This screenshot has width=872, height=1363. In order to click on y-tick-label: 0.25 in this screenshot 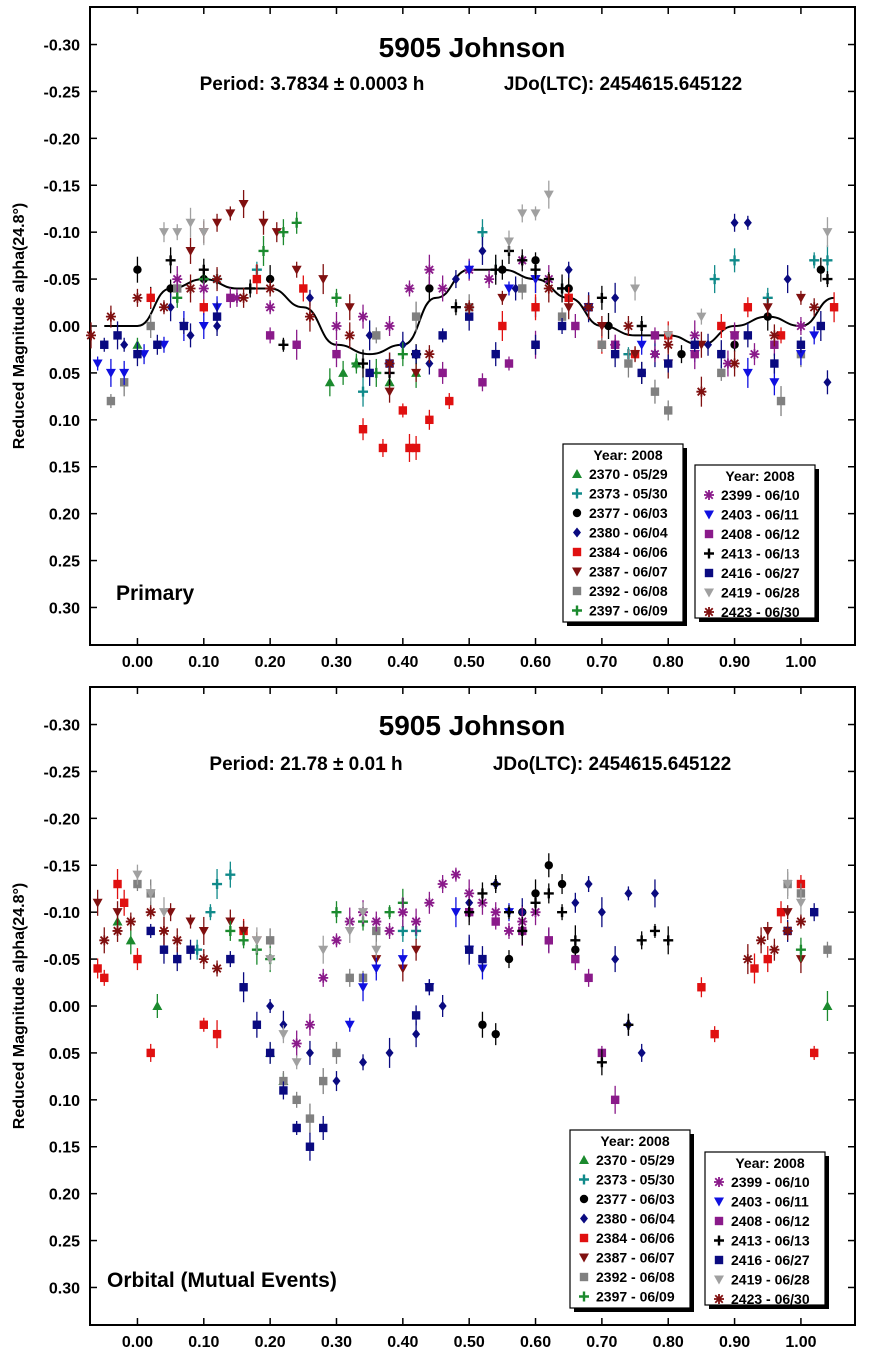, I will do `click(64, 1242)`.